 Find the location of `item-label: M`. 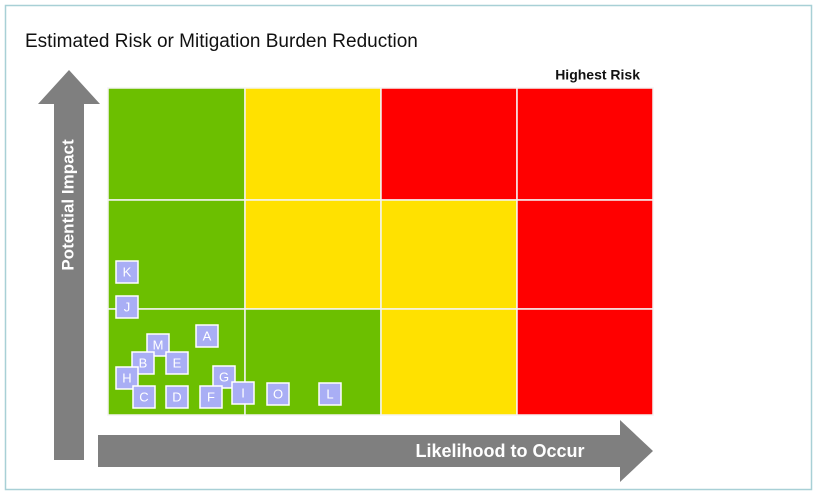

item-label: M is located at coordinates (158, 344).